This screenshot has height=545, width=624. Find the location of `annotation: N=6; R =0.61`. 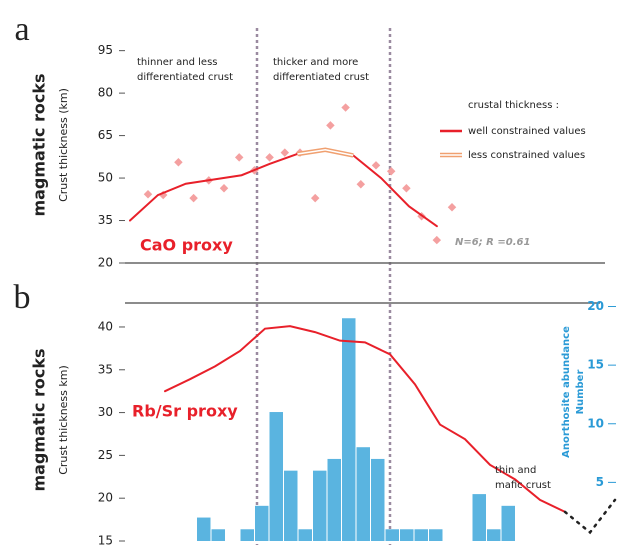

annotation: N=6; R =0.61 is located at coordinates (492, 242).